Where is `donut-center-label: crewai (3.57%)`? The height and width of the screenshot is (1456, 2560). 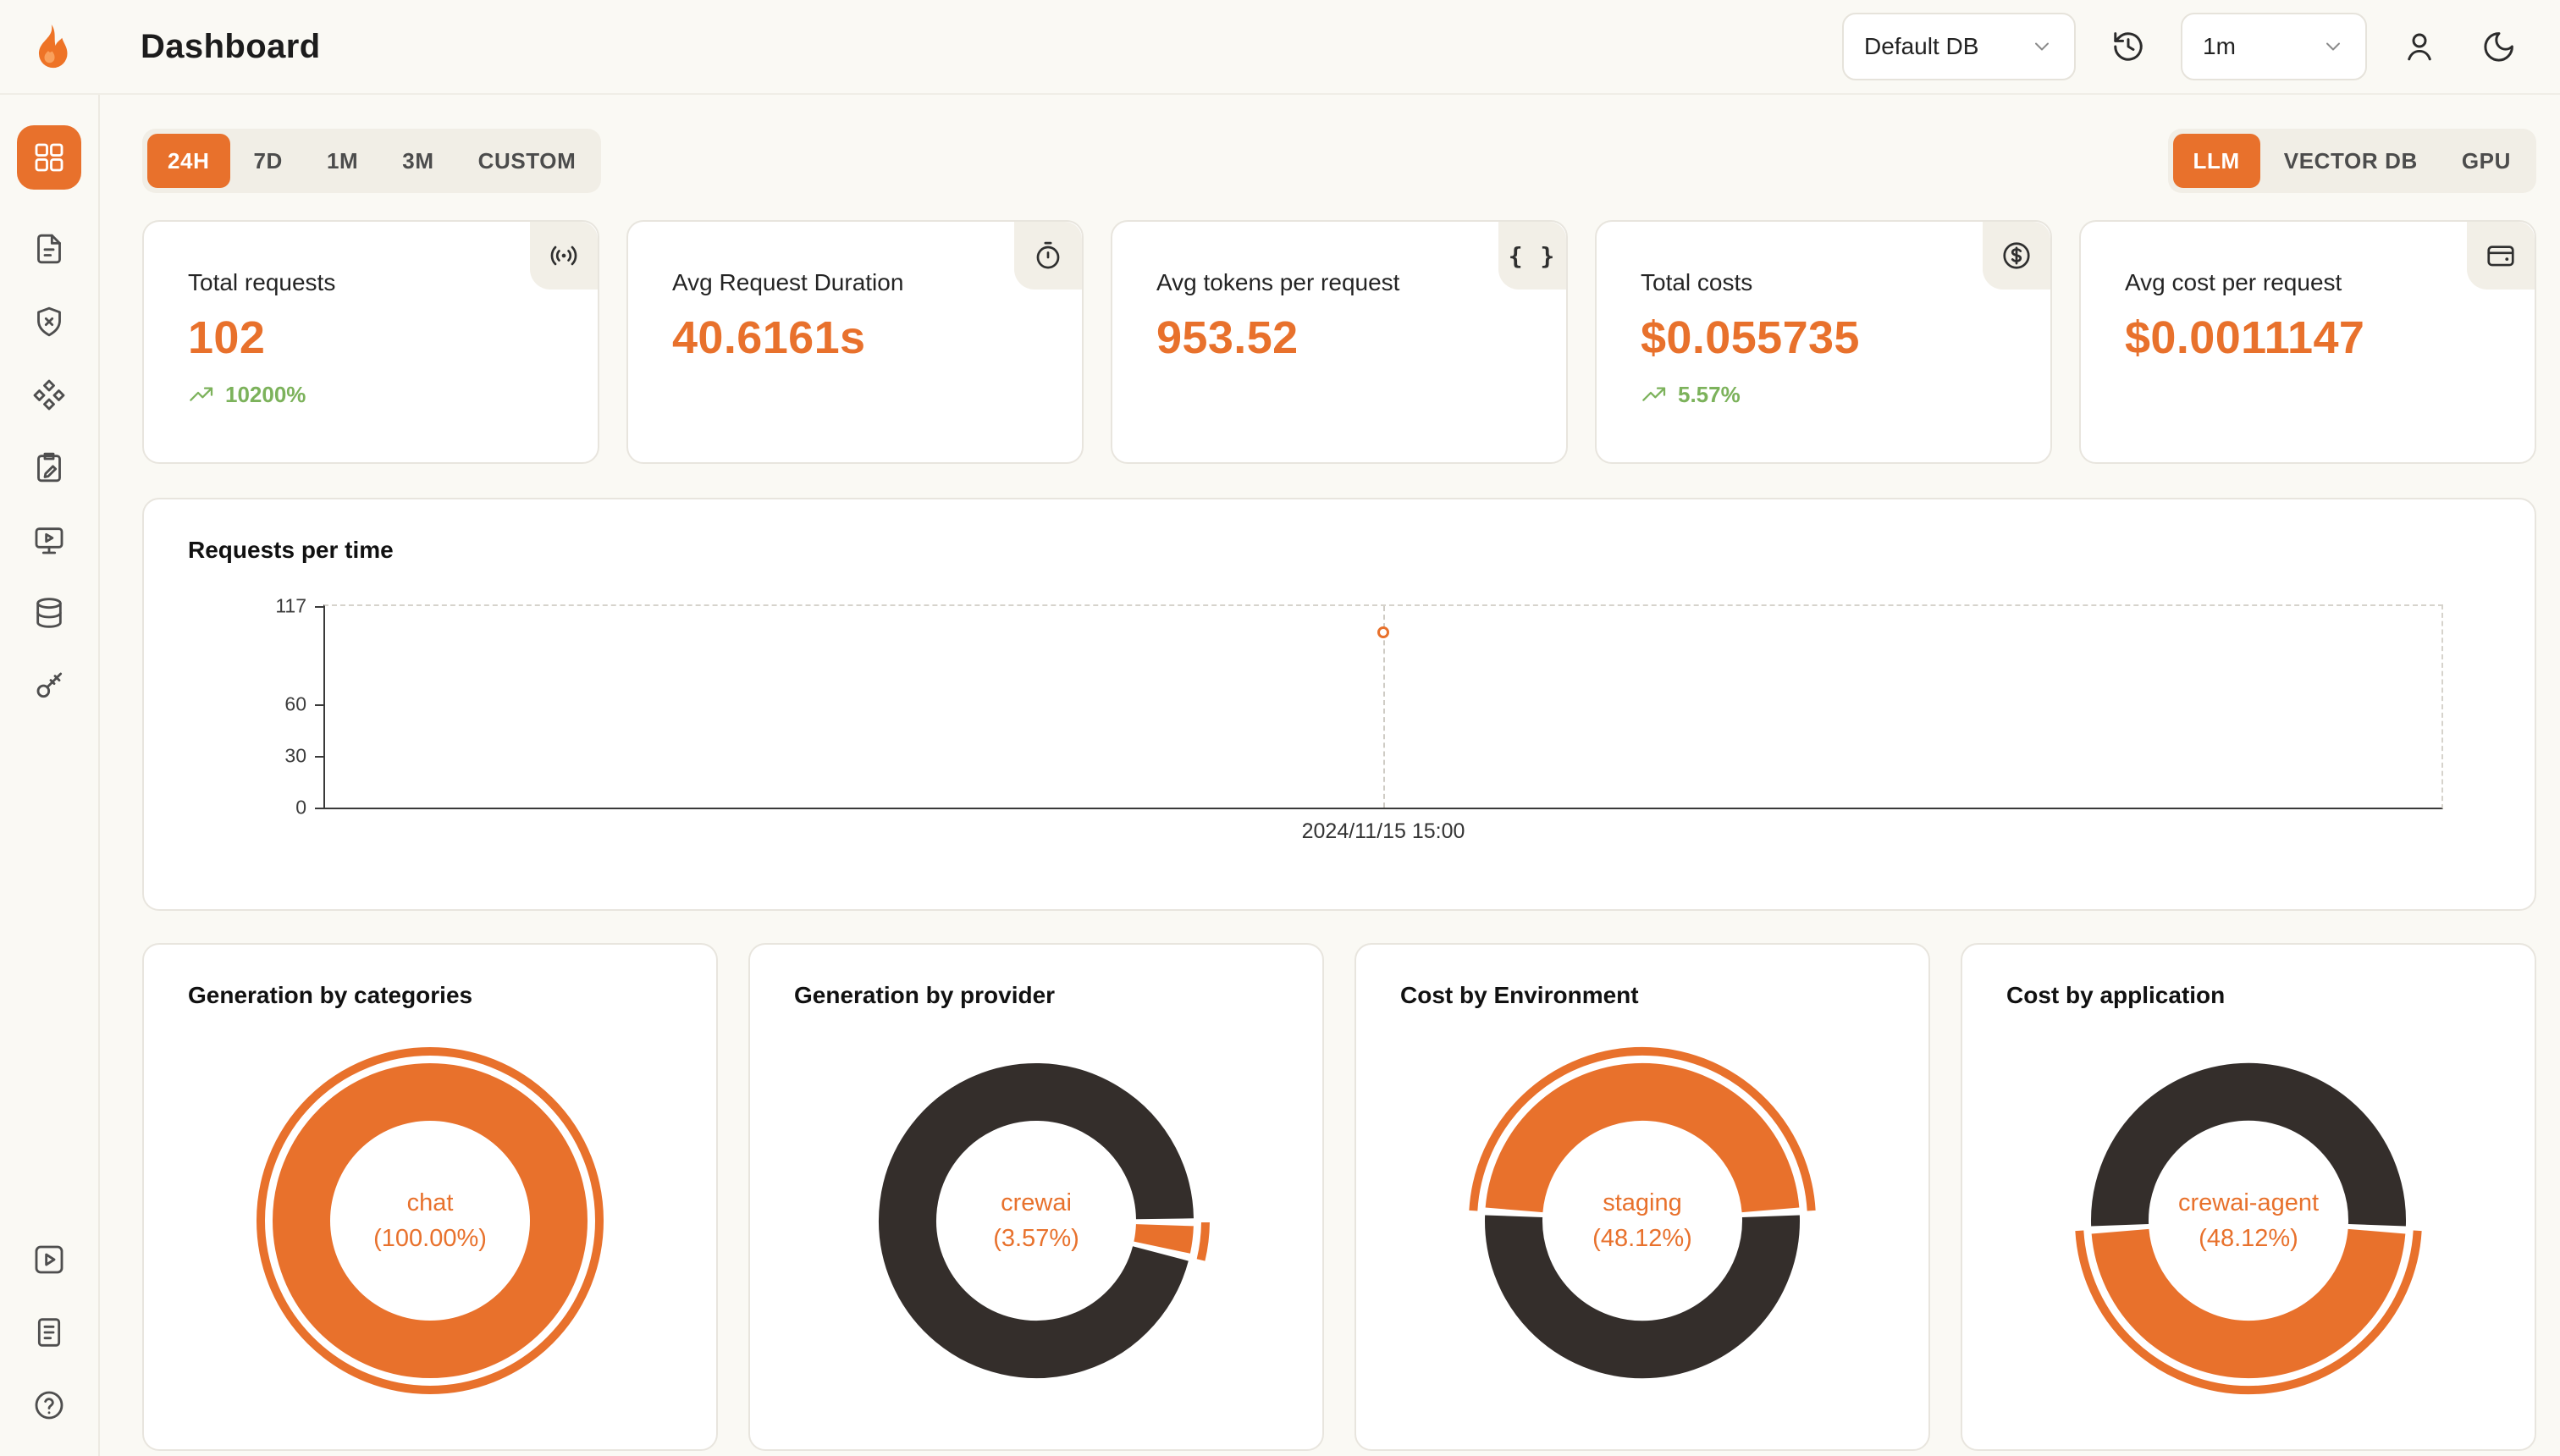 donut-center-label: crewai (3.57%) is located at coordinates (1036, 1220).